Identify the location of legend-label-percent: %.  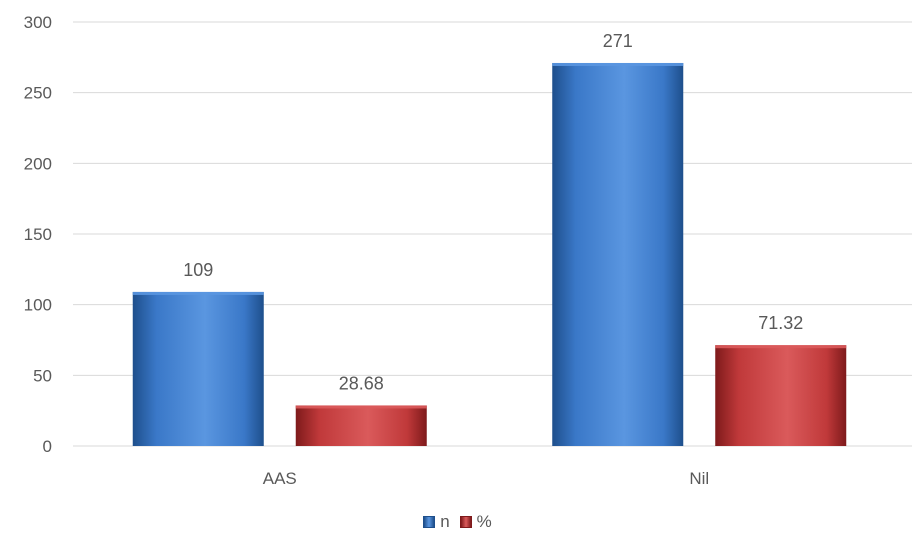
(484, 522).